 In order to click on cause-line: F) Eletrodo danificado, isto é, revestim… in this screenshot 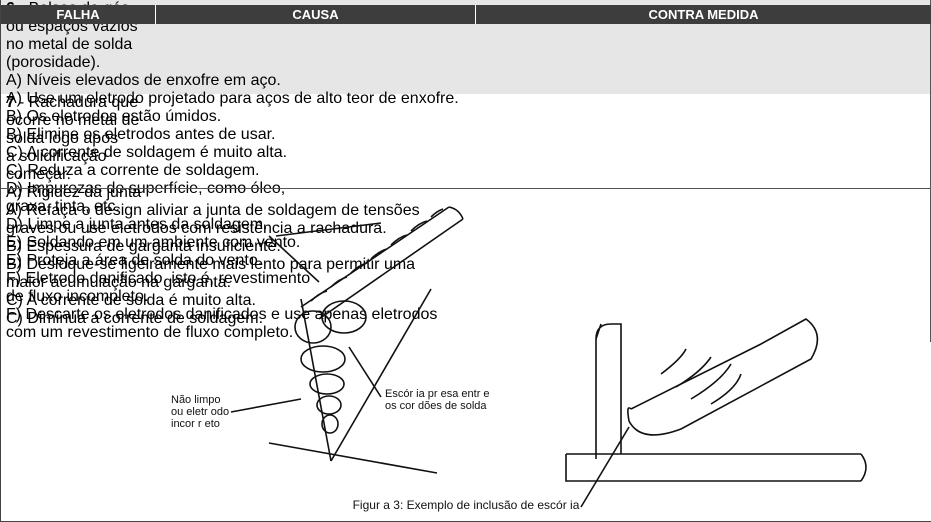, I will do `click(158, 278)`.